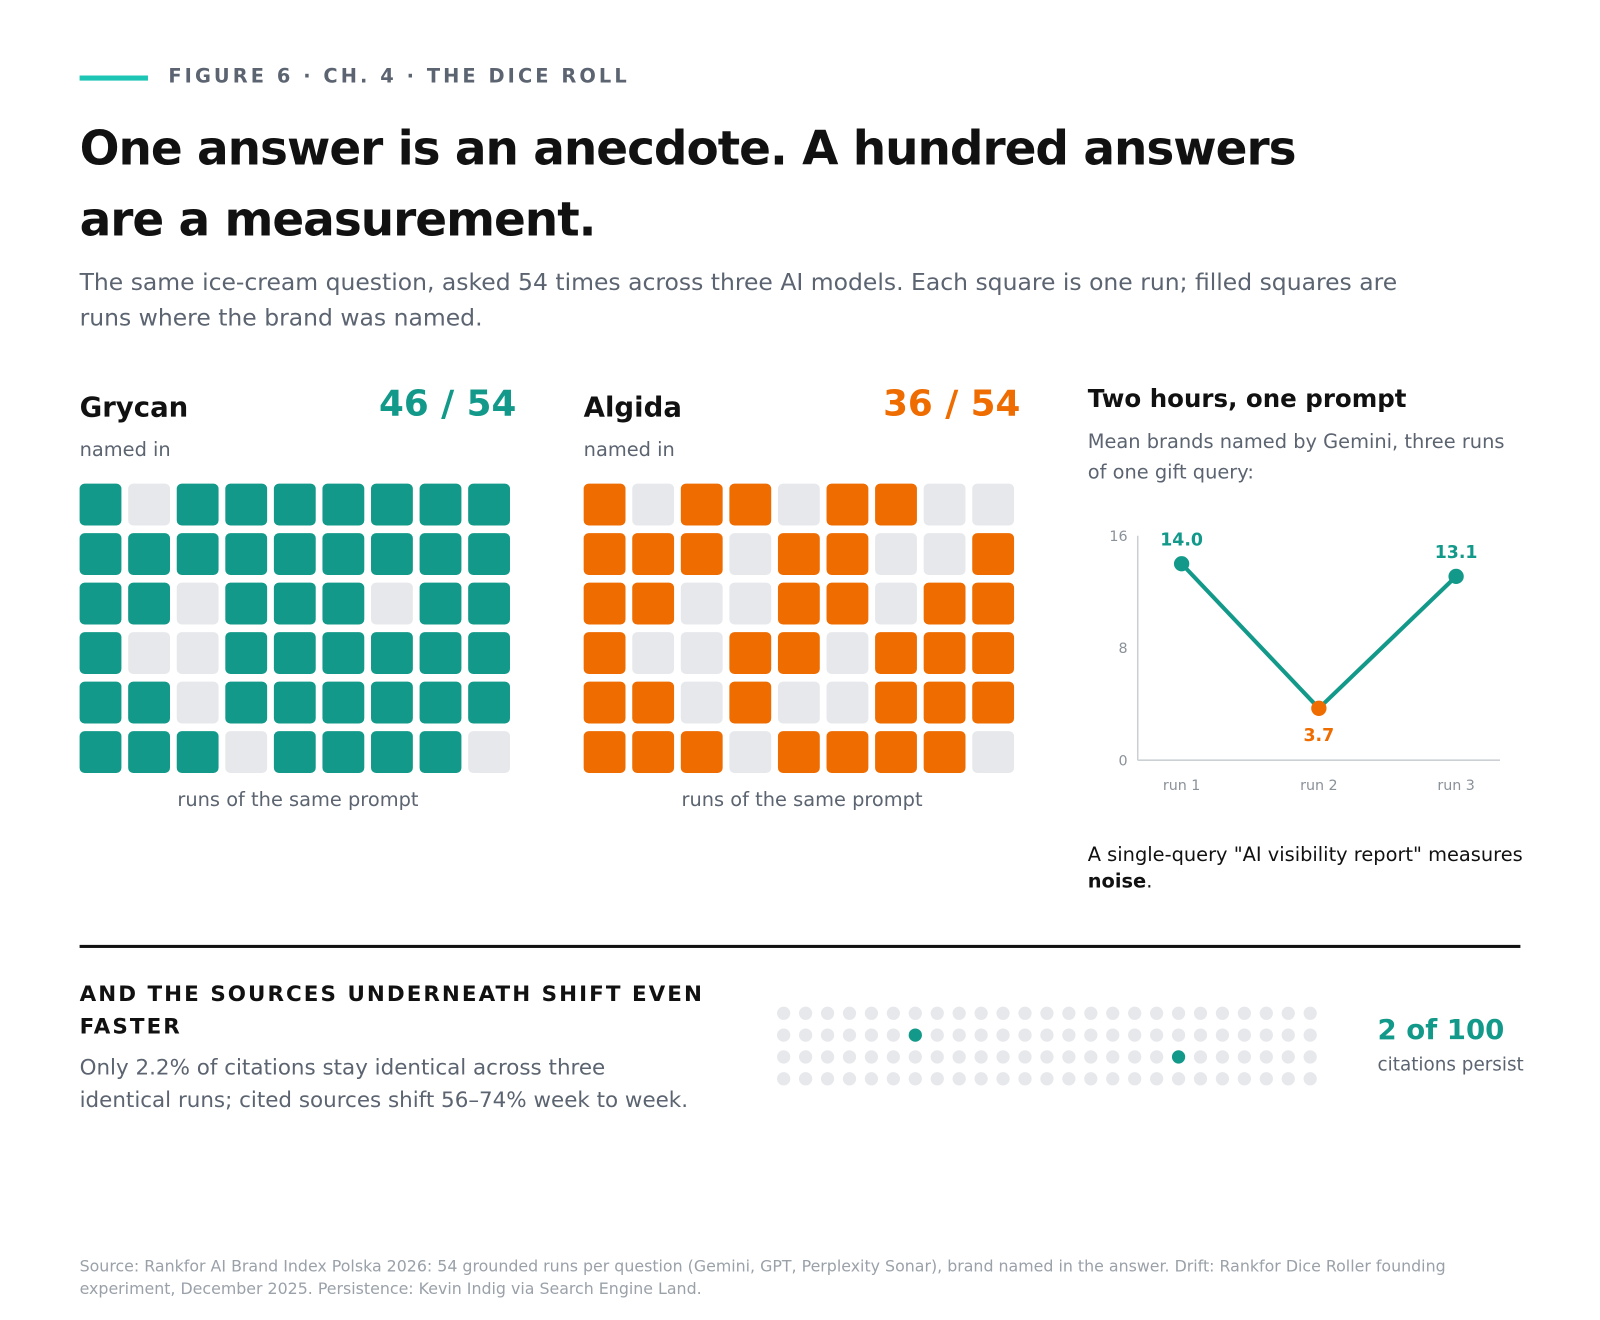  What do you see at coordinates (1122, 649) in the screenshot?
I see `y-tick-label: 8` at bounding box center [1122, 649].